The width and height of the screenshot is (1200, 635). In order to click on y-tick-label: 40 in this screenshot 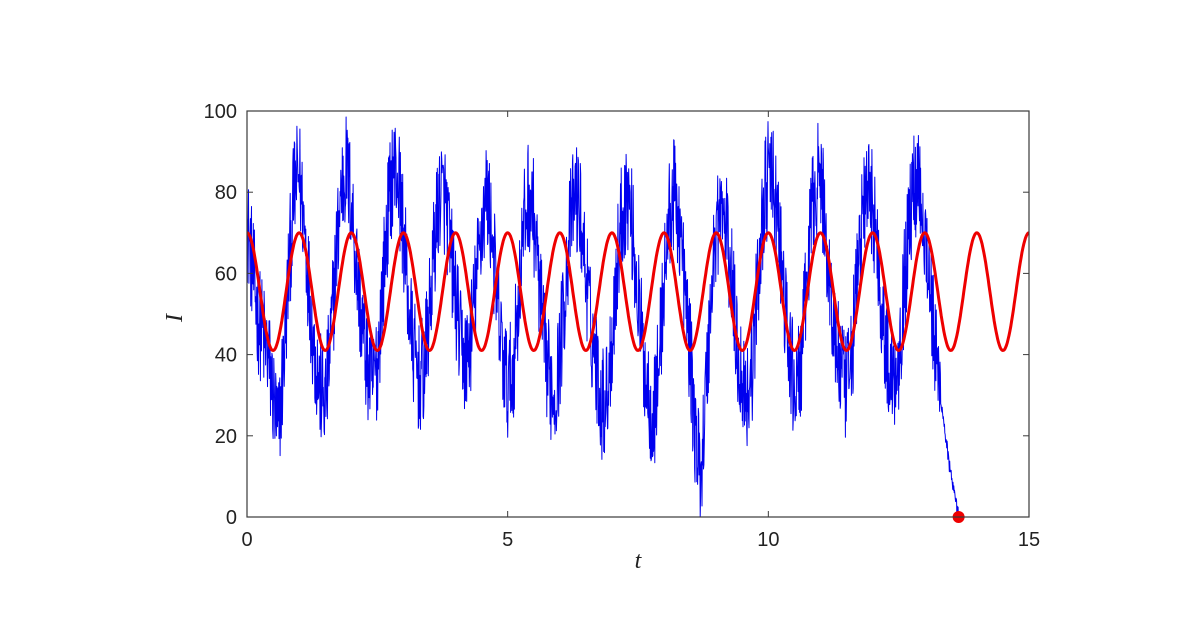, I will do `click(226, 356)`.